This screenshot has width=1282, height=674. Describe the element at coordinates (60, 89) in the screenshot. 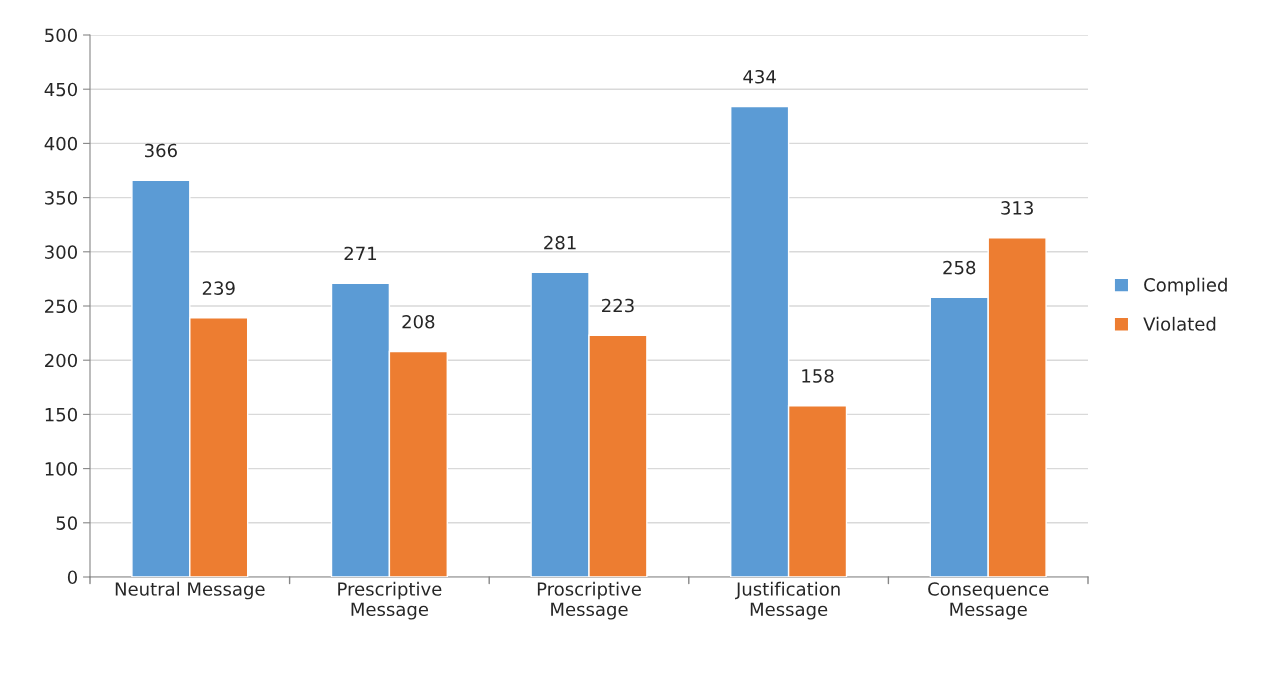

I see `y-tick-label: 450` at that location.